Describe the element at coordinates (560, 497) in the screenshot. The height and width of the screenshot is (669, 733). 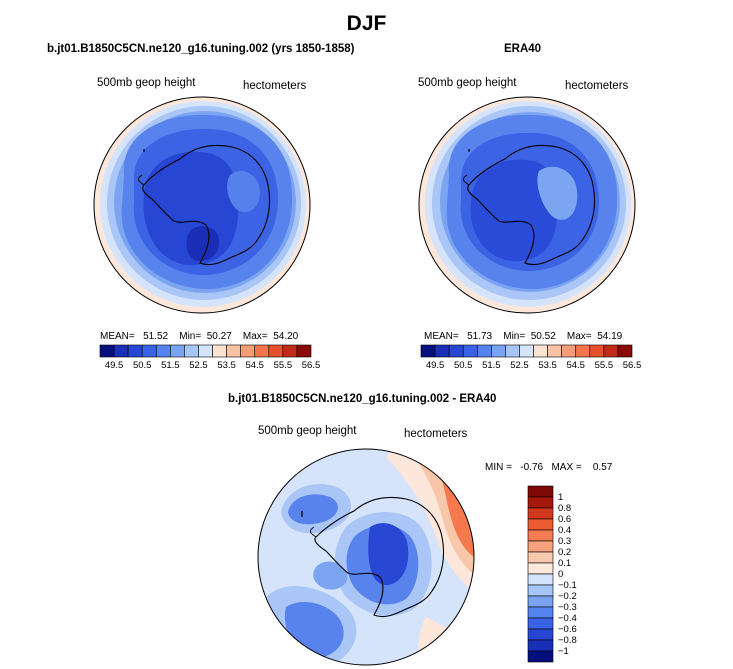
I see `panel3-colorbar-tick-label: 1` at that location.